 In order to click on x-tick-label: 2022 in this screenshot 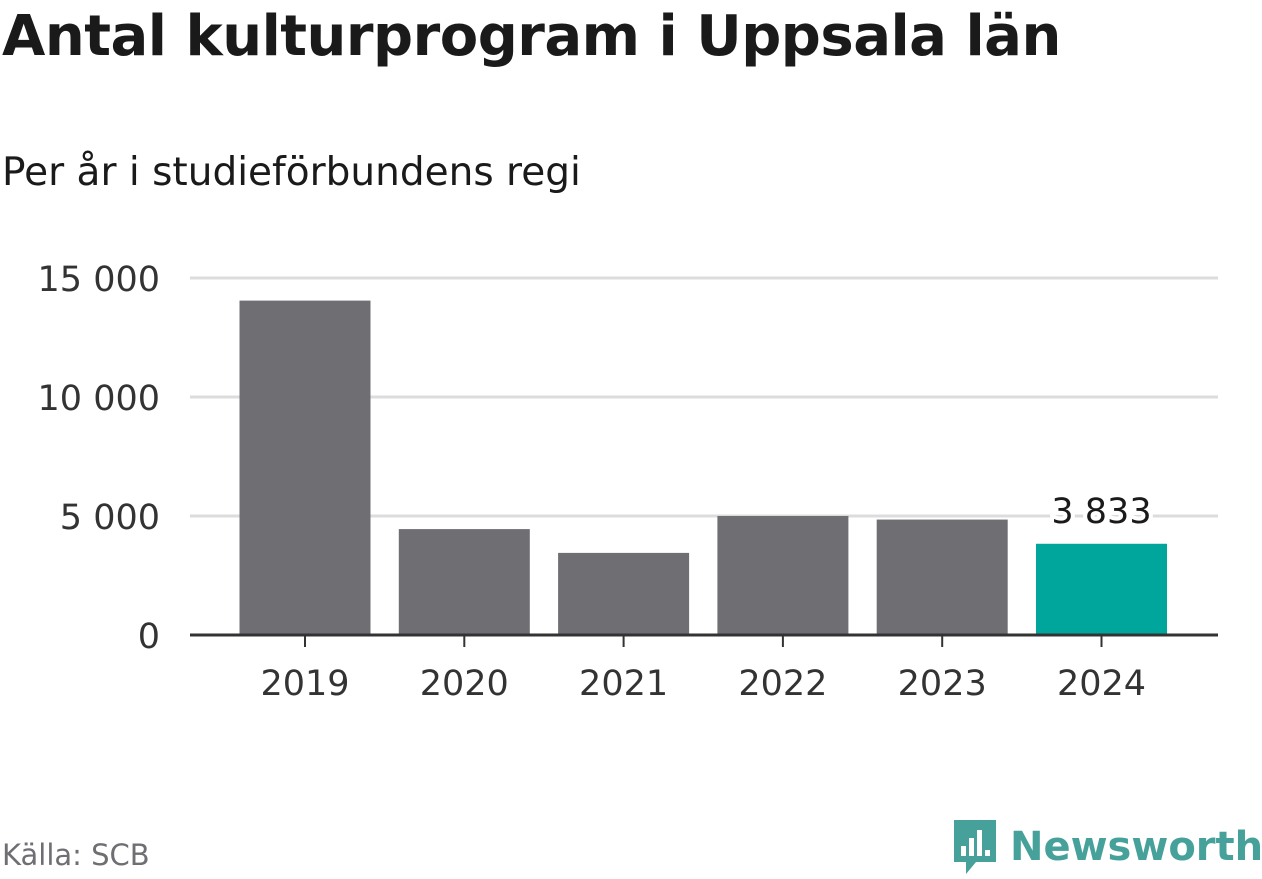, I will do `click(782, 684)`.